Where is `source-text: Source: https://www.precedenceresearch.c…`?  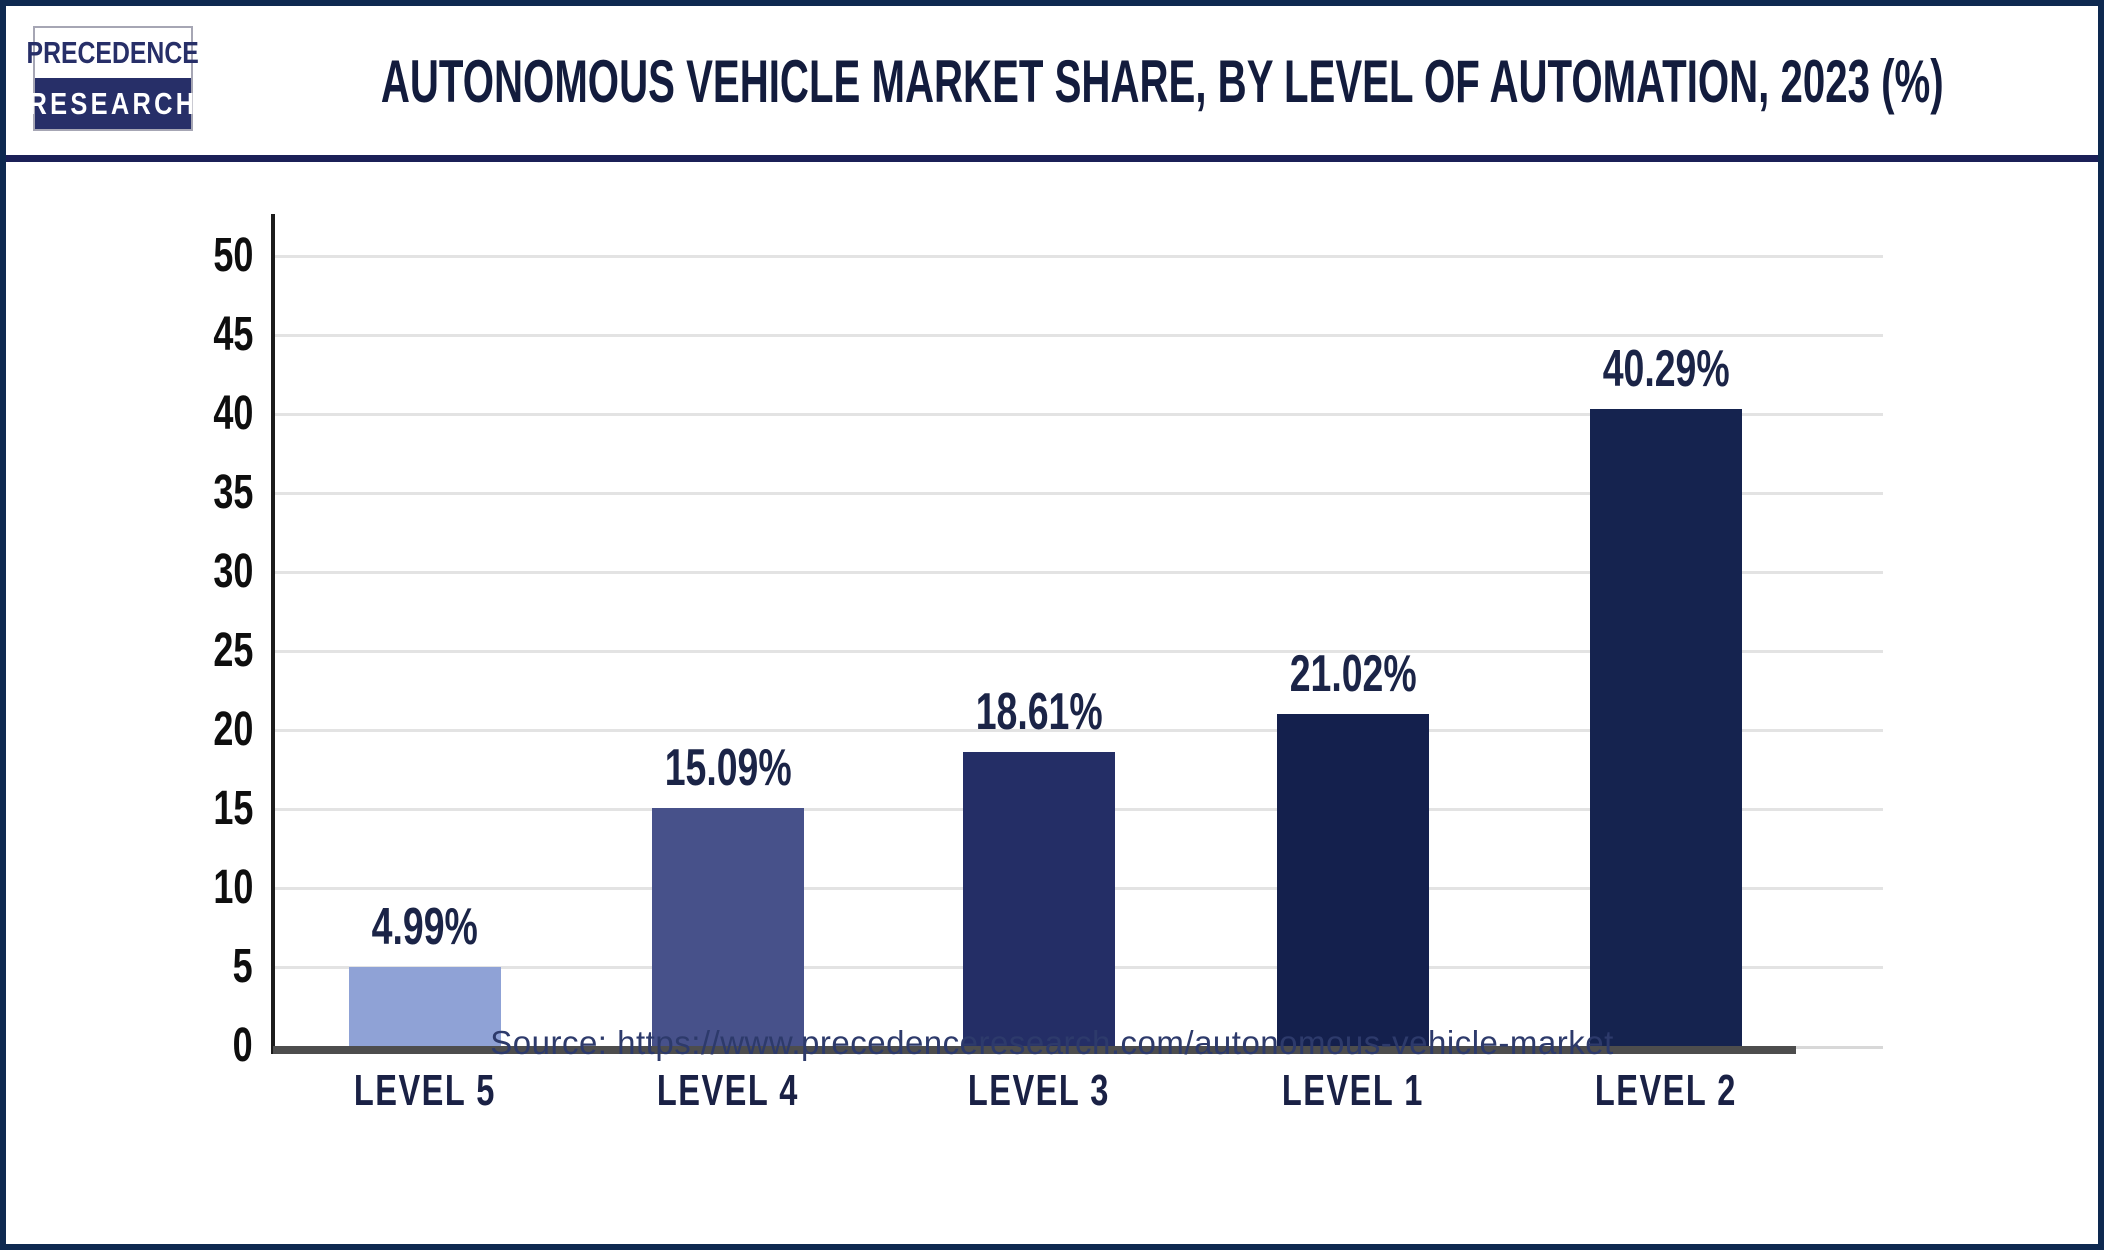 source-text: Source: https://www.precedenceresearch.c… is located at coordinates (1052, 1042).